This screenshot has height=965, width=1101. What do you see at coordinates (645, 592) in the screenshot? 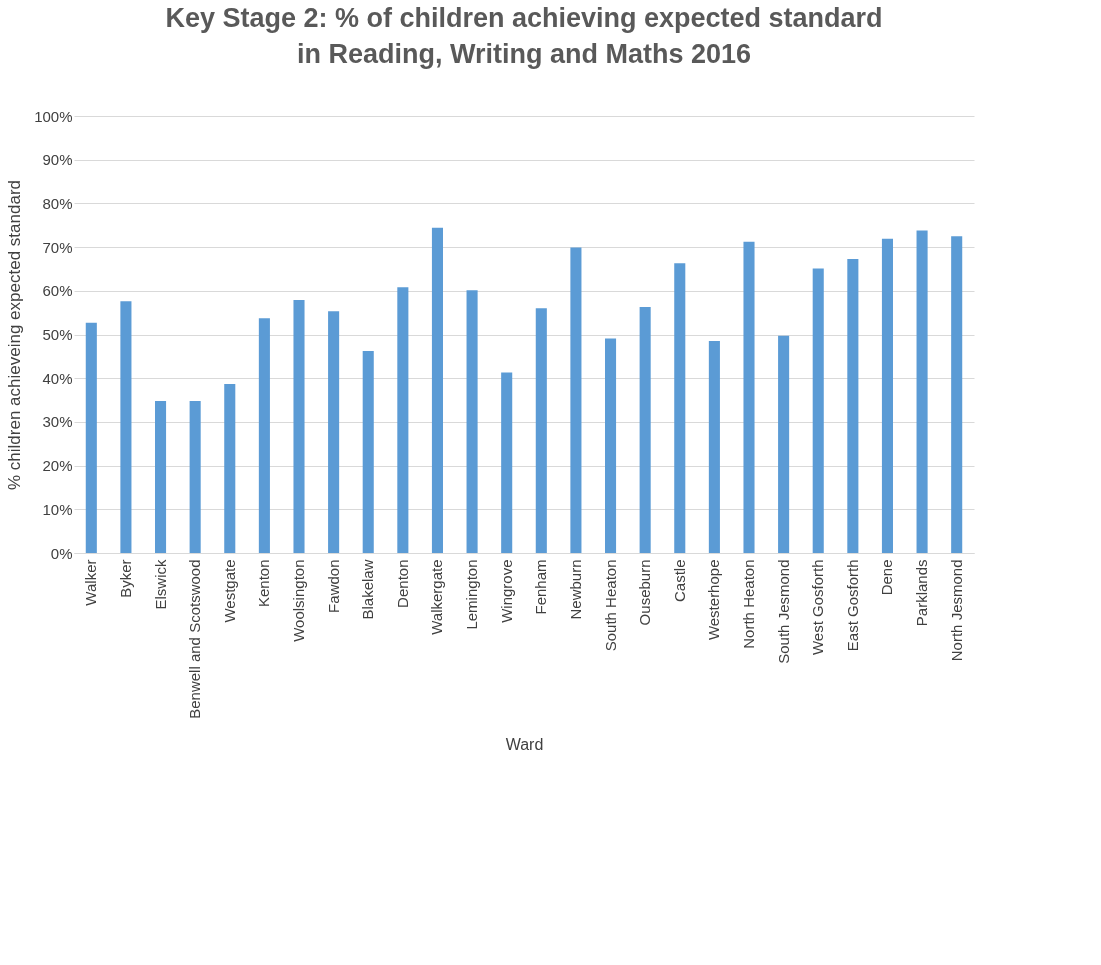
I see `x-tick-label: Ouseburn` at bounding box center [645, 592].